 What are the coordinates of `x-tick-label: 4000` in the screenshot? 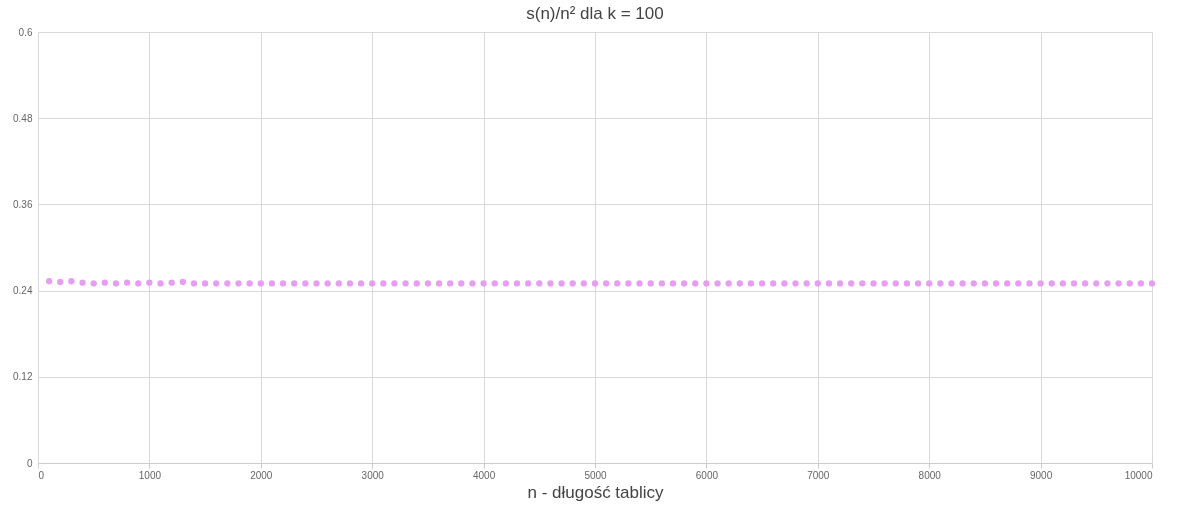 It's located at (484, 475).